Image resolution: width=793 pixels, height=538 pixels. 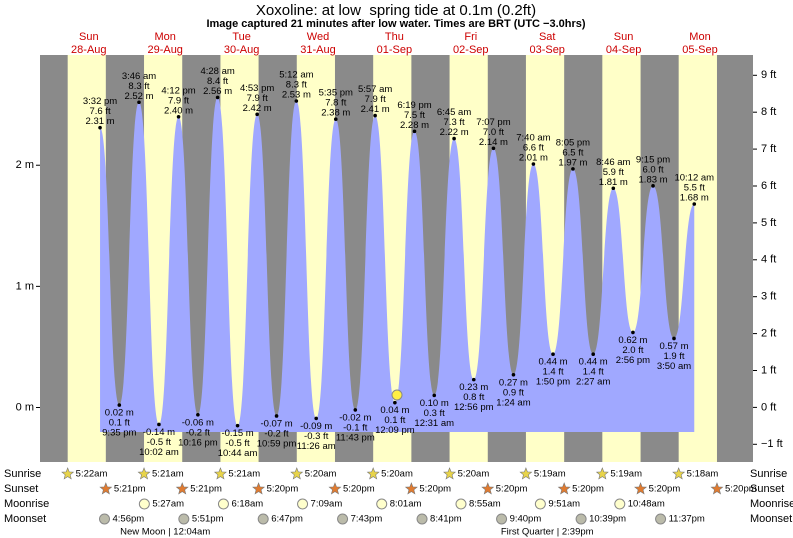 What do you see at coordinates (768, 370) in the screenshot?
I see `y2-tick-label: 1 ft` at bounding box center [768, 370].